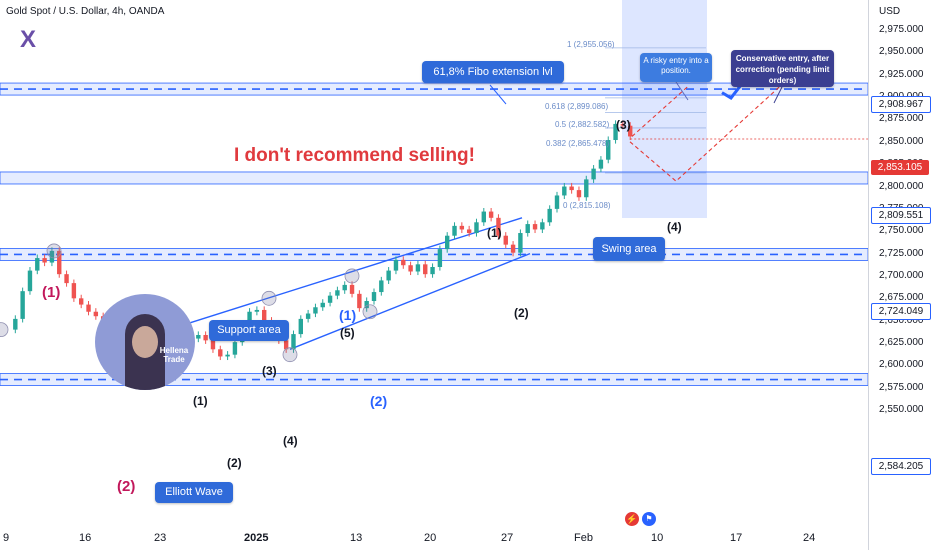 This screenshot has height=550, width=932. I want to click on time-tick-label: 9, so click(6, 538).